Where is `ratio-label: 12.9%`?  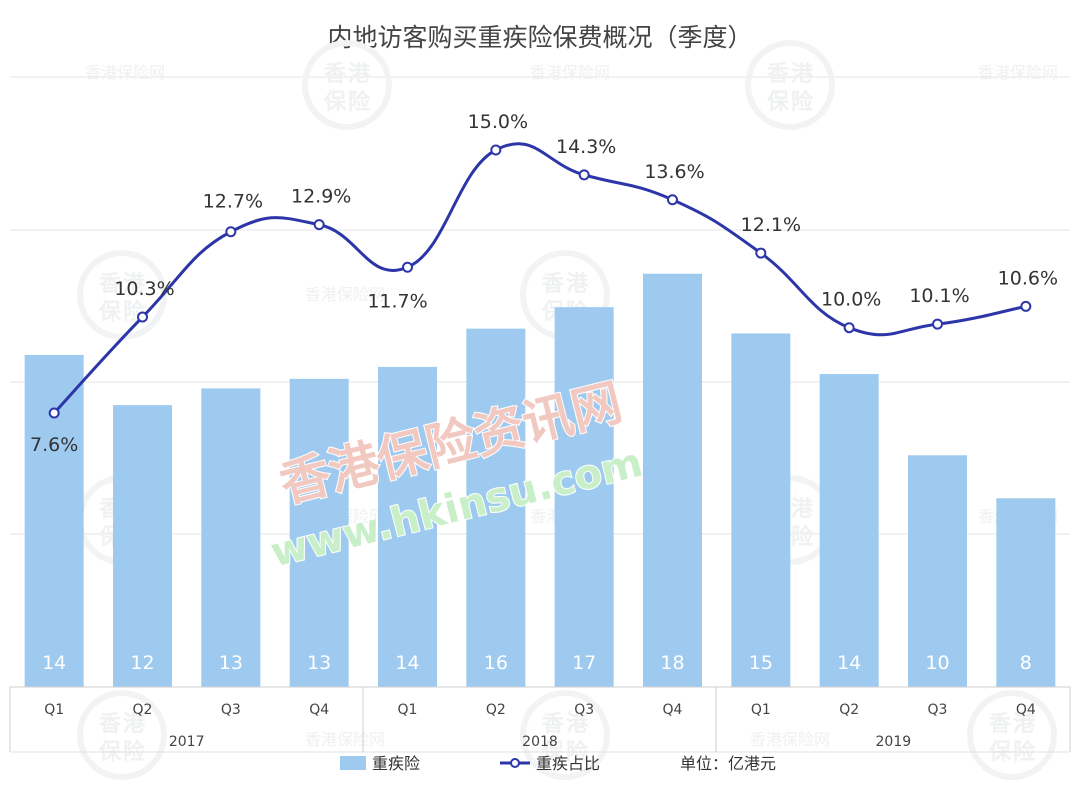
ratio-label: 12.9% is located at coordinates (321, 197).